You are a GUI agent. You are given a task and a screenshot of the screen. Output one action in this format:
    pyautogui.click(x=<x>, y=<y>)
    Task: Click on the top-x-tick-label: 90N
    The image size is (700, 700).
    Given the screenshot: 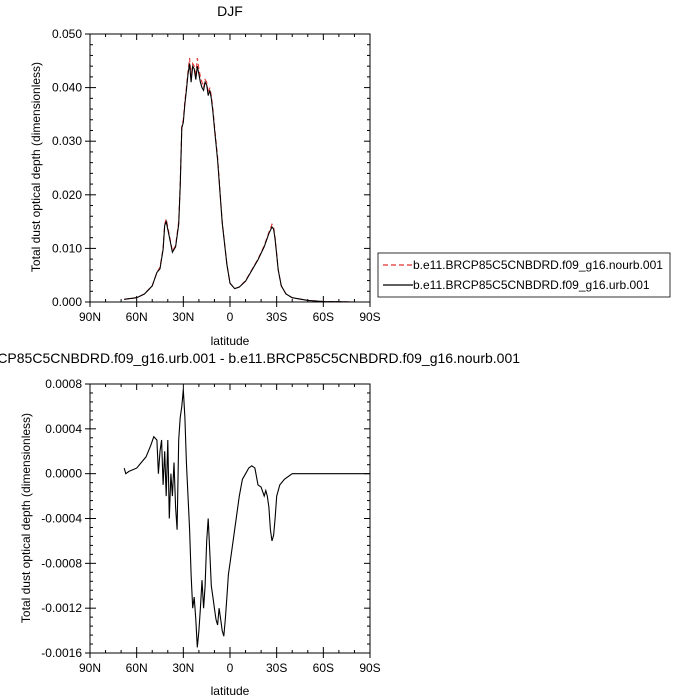 What is the action you would take?
    pyautogui.click(x=90, y=317)
    